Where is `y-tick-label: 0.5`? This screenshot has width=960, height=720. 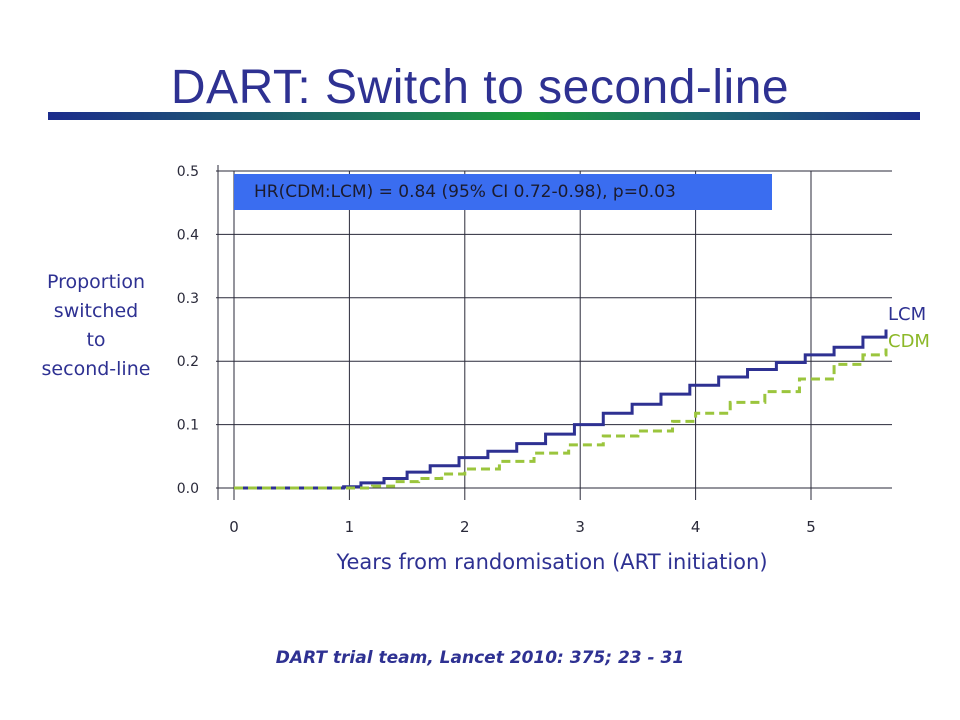 y-tick-label: 0.5 is located at coordinates (188, 172).